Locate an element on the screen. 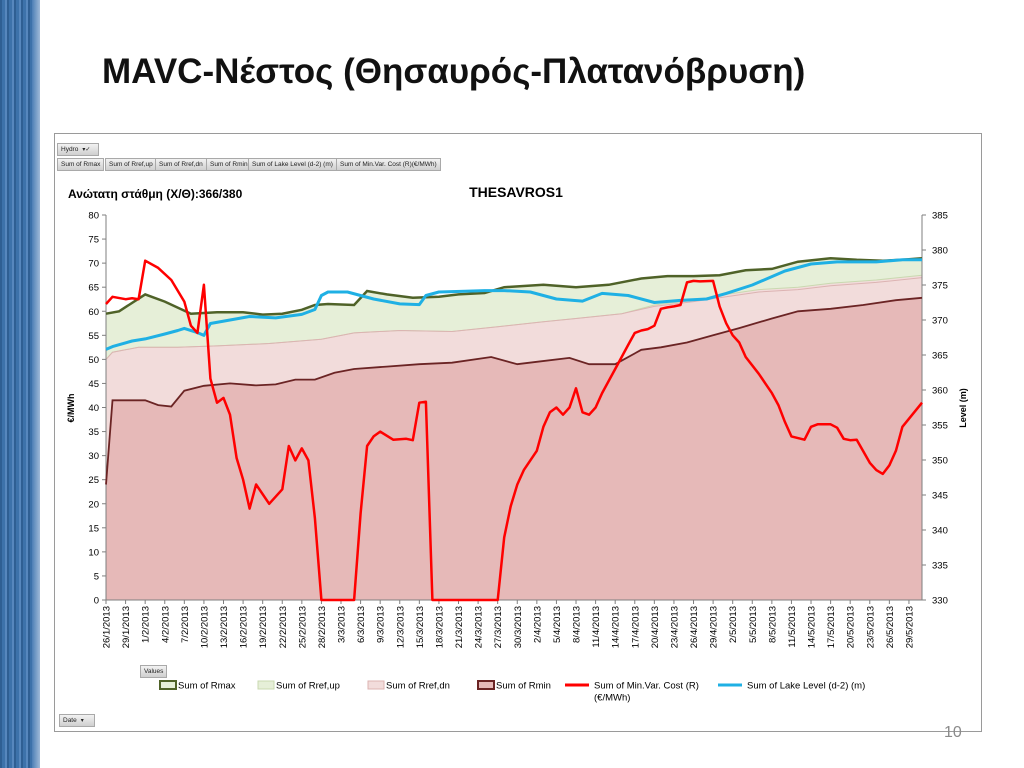 The image size is (1024, 768). y-tick-label-right: 370 is located at coordinates (940, 321).